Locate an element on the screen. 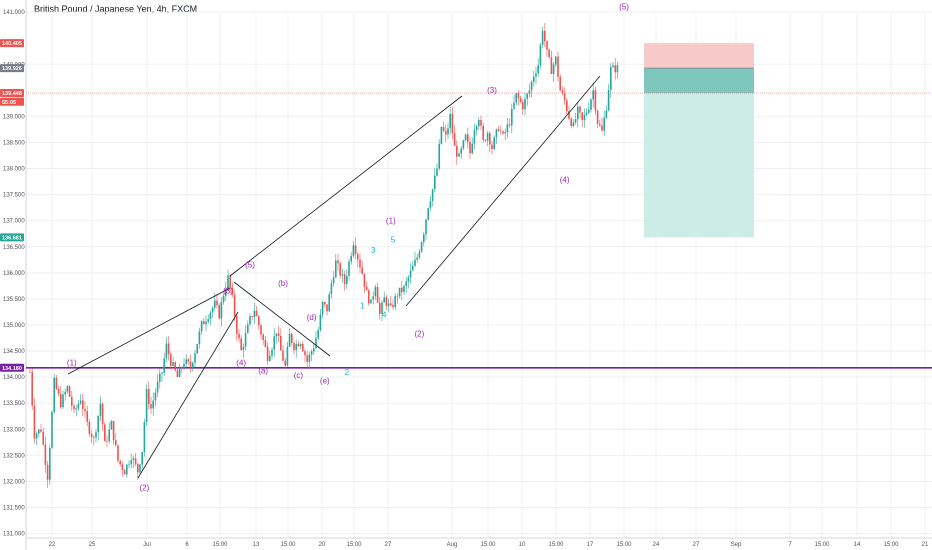 This screenshot has height=550, width=932. wave-label: 4 is located at coordinates (384, 315).